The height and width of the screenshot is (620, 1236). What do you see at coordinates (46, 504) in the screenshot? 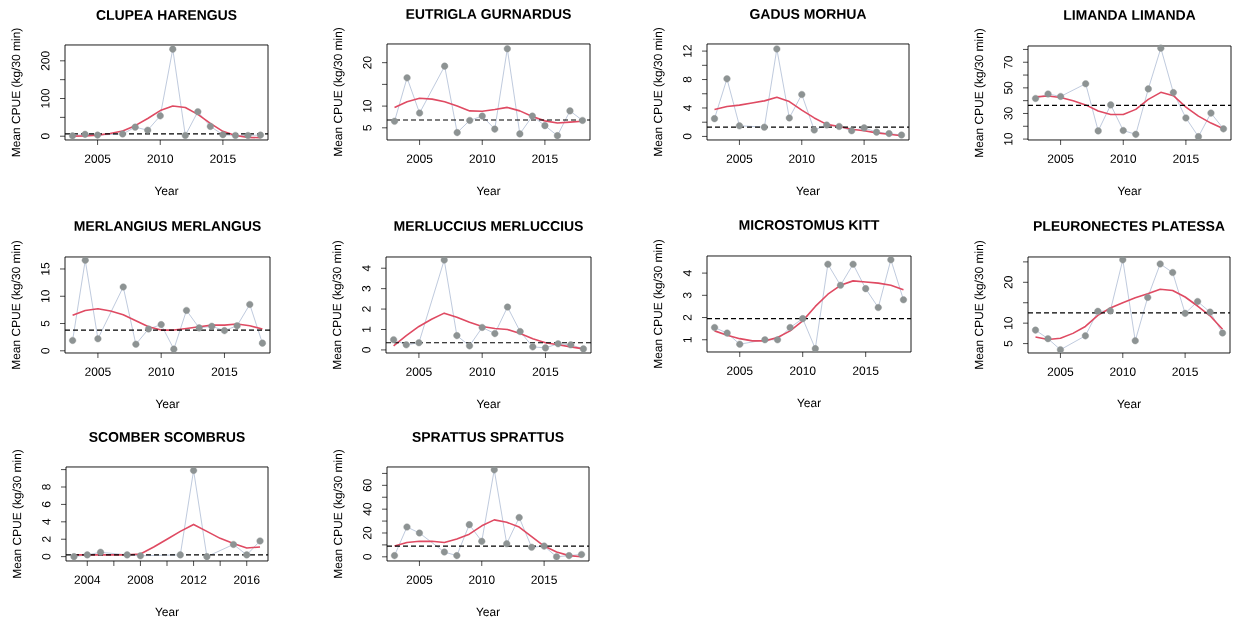
I see `y-tick-label: 6` at bounding box center [46, 504].